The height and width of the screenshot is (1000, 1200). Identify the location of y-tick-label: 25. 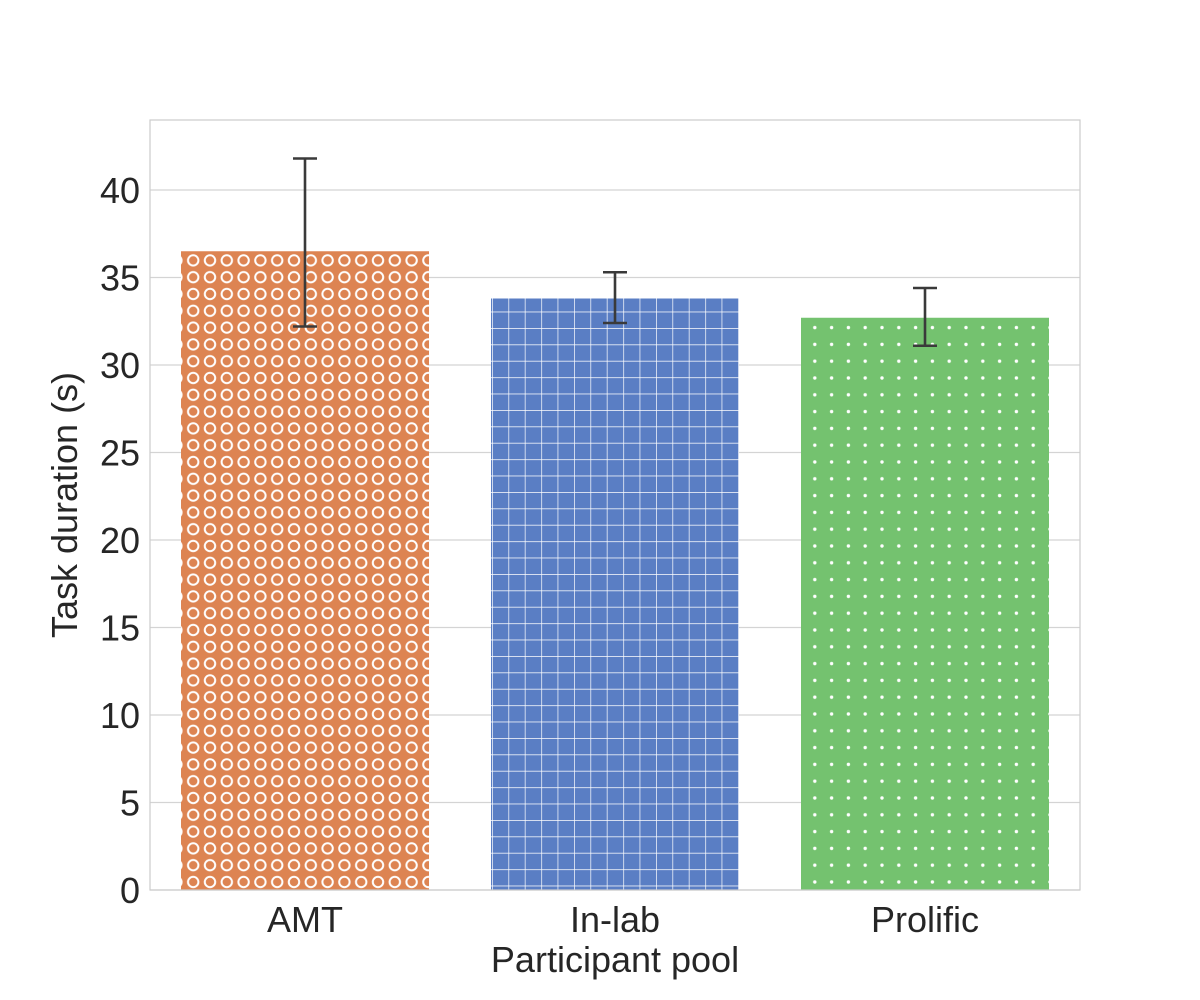
(120, 453).